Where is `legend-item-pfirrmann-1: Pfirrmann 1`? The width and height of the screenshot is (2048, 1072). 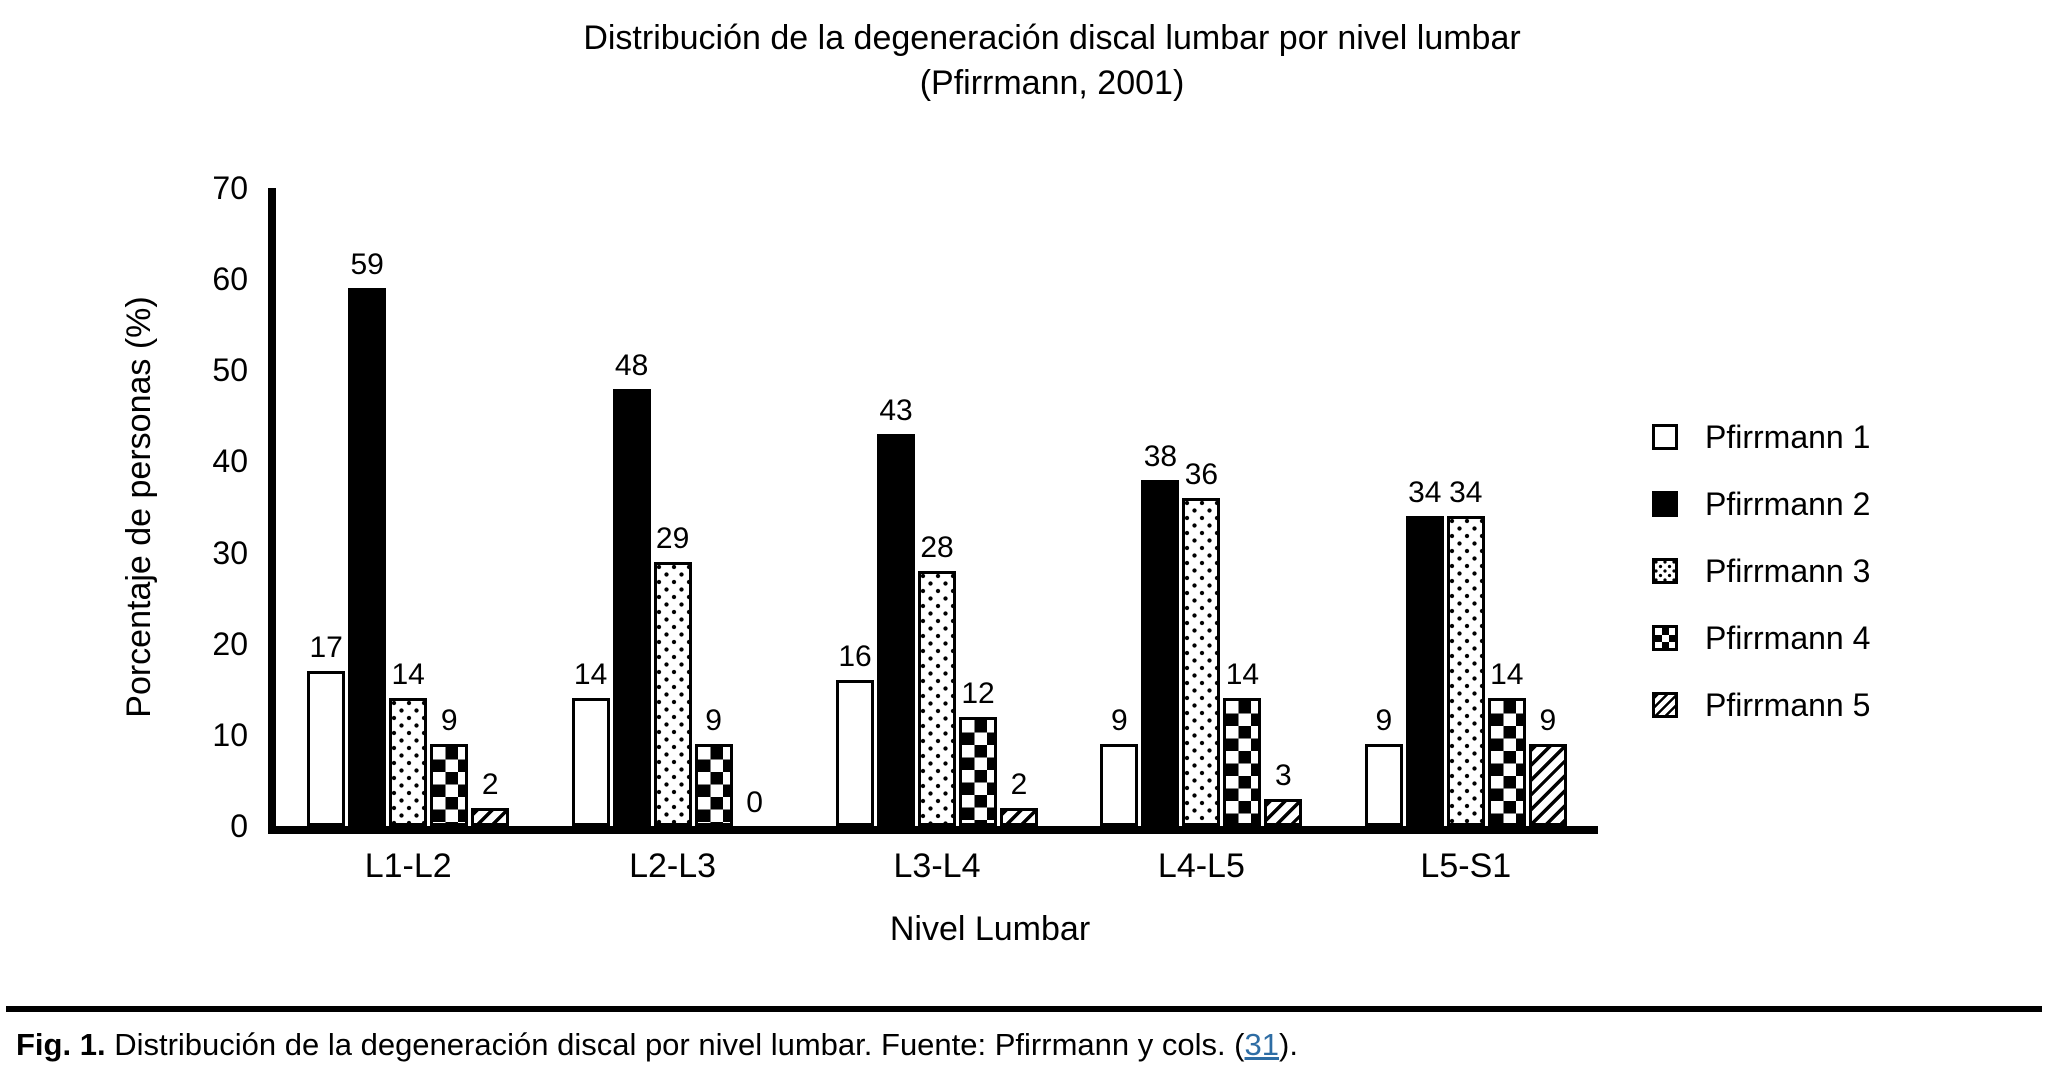 legend-item-pfirrmann-1: Pfirrmann 1 is located at coordinates (1842, 436).